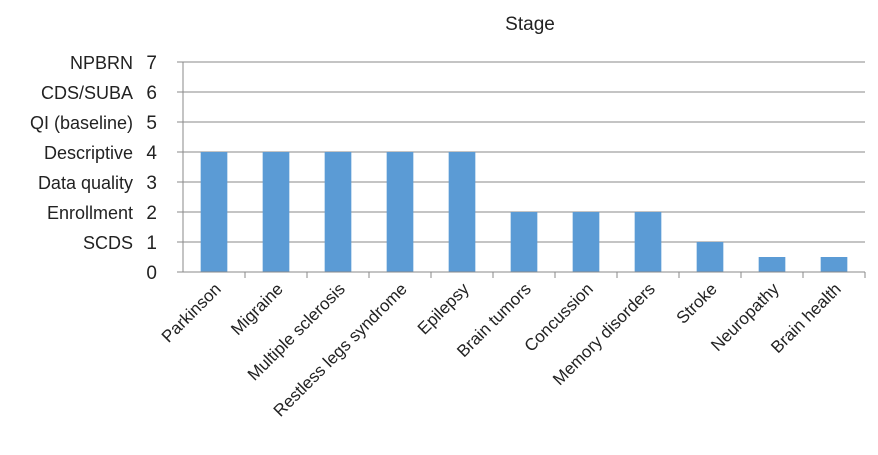  What do you see at coordinates (151, 213) in the screenshot?
I see `y-tick-value: 2` at bounding box center [151, 213].